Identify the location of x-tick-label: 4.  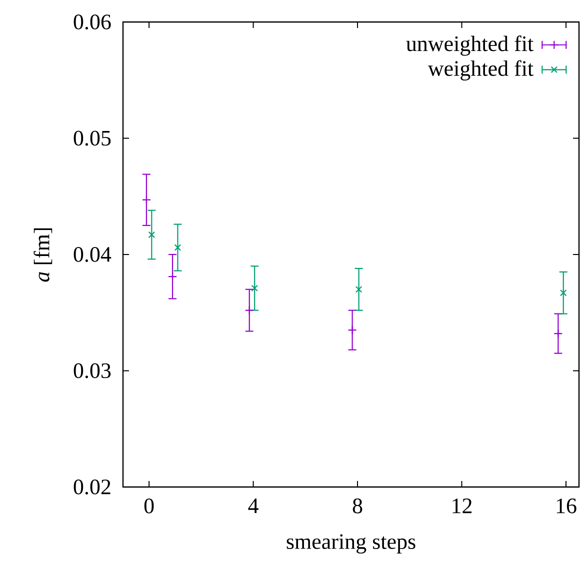
(253, 506).